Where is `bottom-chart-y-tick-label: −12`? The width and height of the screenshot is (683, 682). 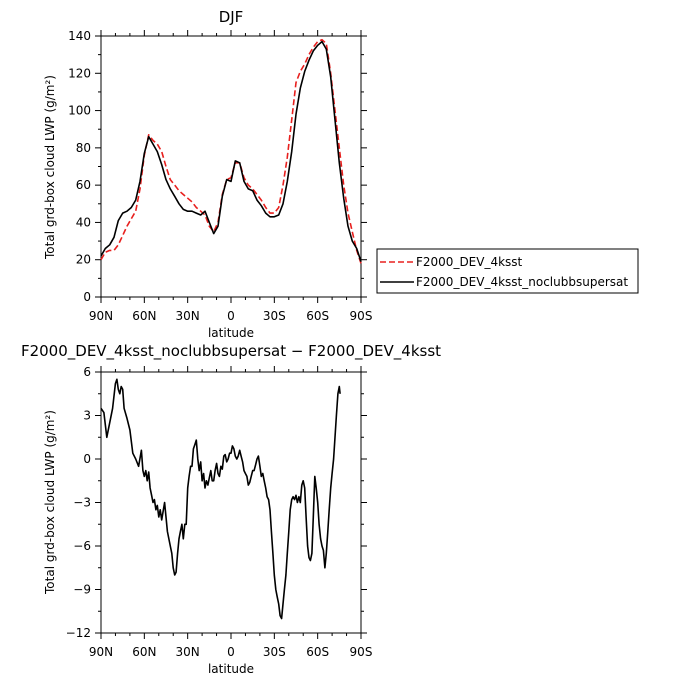
bottom-chart-y-tick-label: −12 is located at coordinates (78, 633).